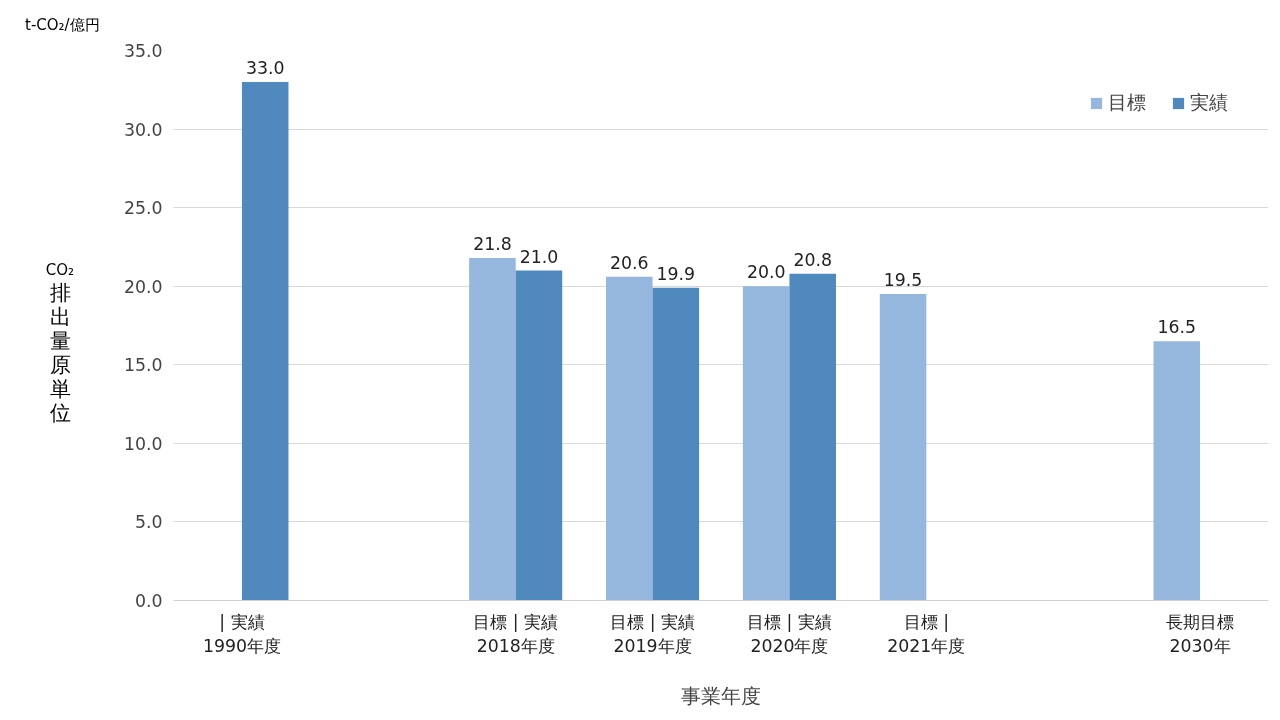 This screenshot has width=1280, height=720. What do you see at coordinates (813, 259) in the screenshot?
I see `data-label: 20.8` at bounding box center [813, 259].